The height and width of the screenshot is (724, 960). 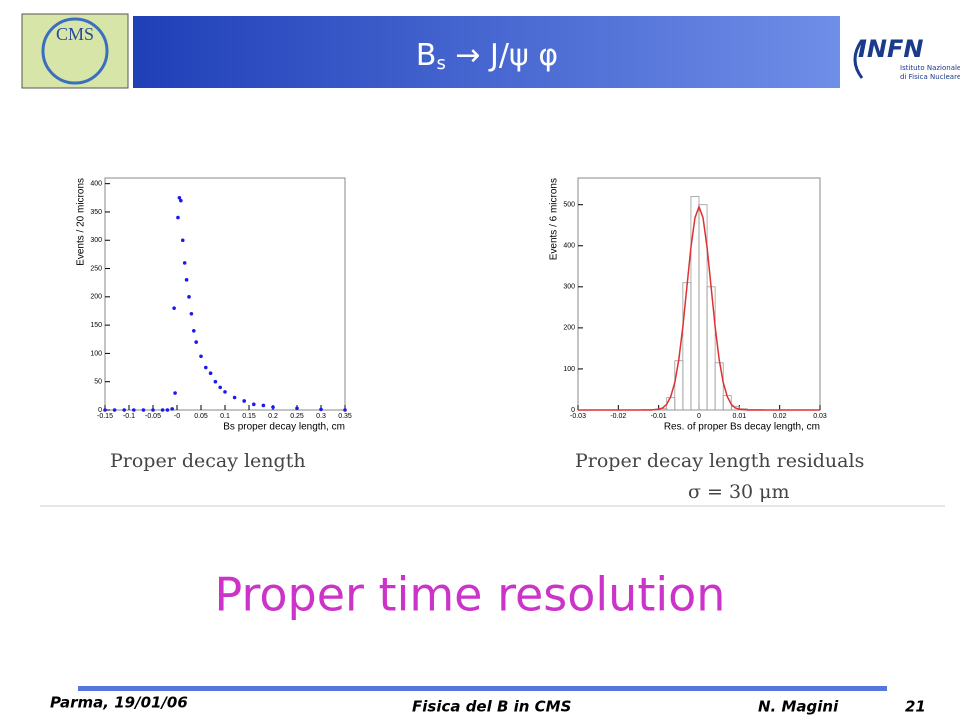 I want to click on x-tick-label: 0.15, so click(x=249, y=416).